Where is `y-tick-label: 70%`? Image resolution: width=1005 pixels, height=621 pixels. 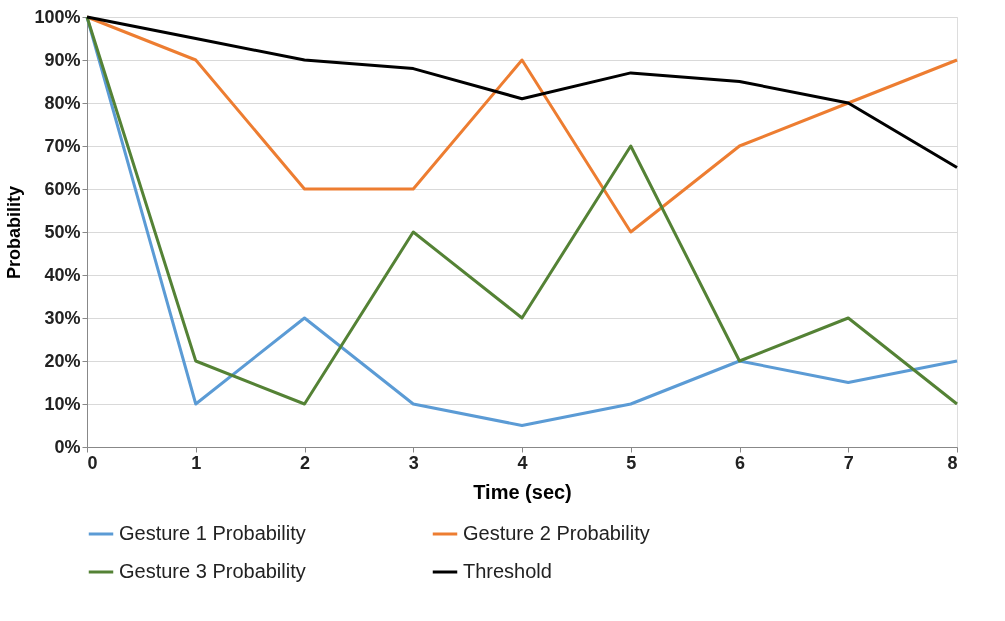
y-tick-label: 70% is located at coordinates (62, 145).